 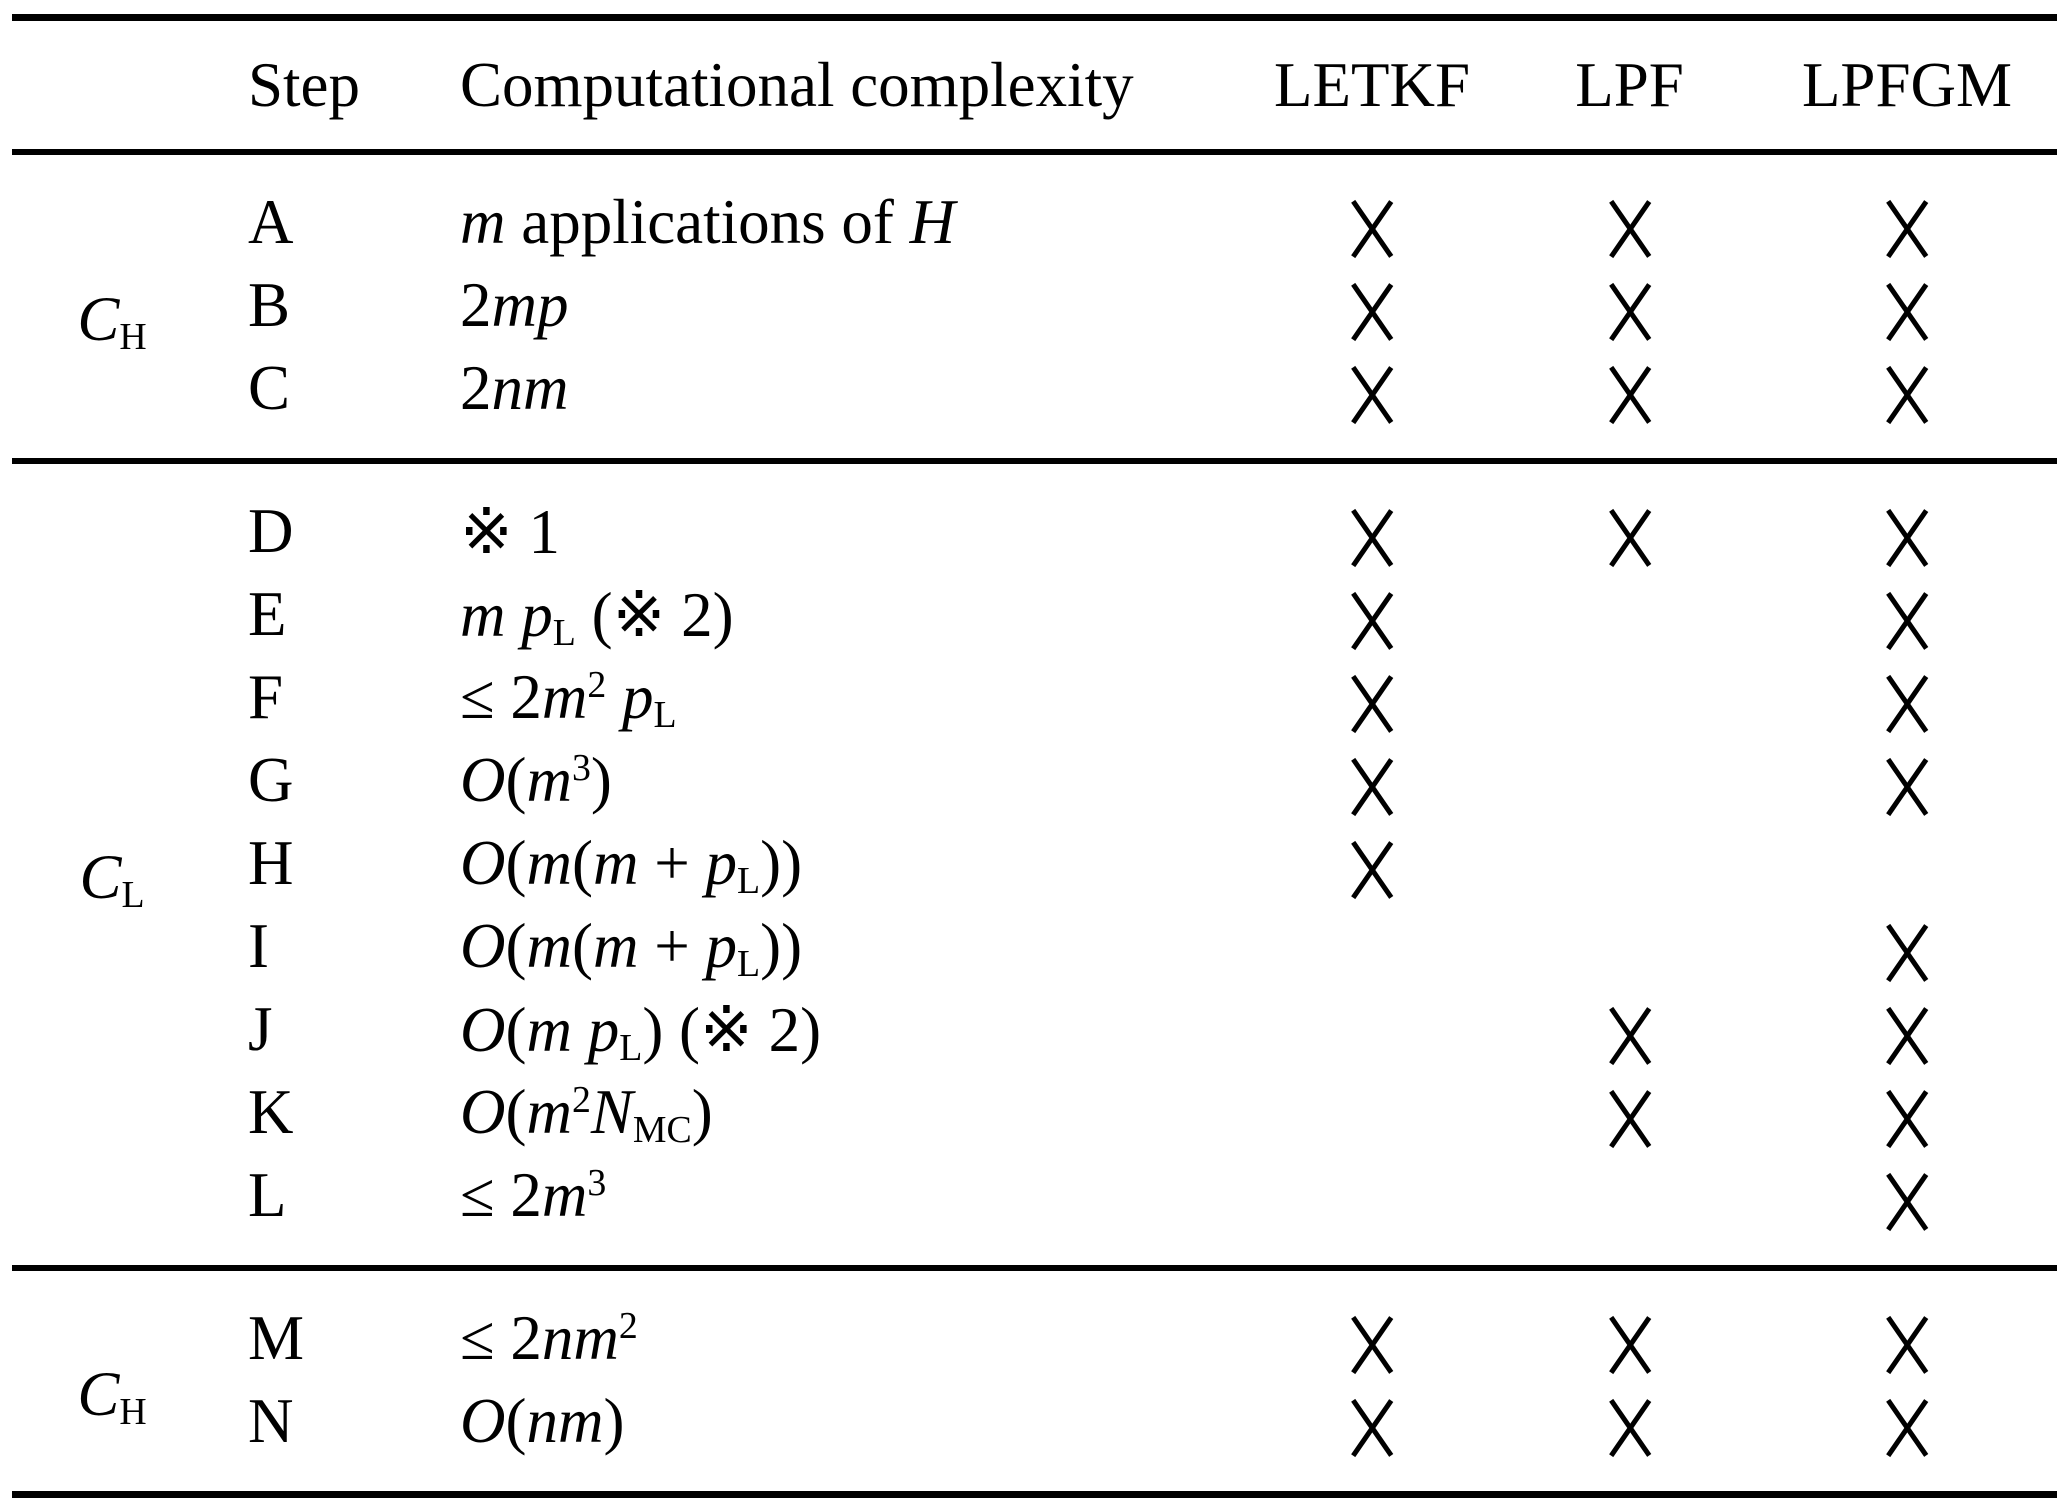 What do you see at coordinates (837, 1112) in the screenshot?
I see `complexity-cell: O(m2NMC)` at bounding box center [837, 1112].